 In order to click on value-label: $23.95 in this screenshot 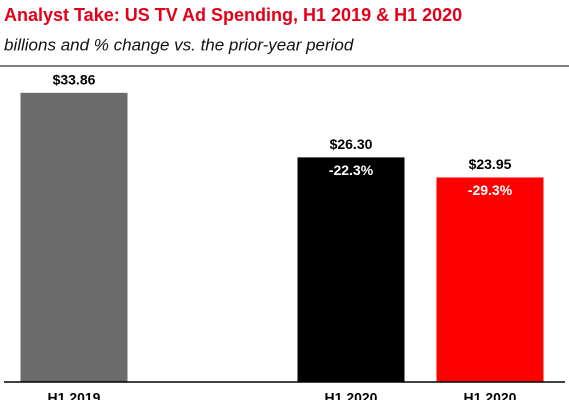, I will do `click(490, 164)`.